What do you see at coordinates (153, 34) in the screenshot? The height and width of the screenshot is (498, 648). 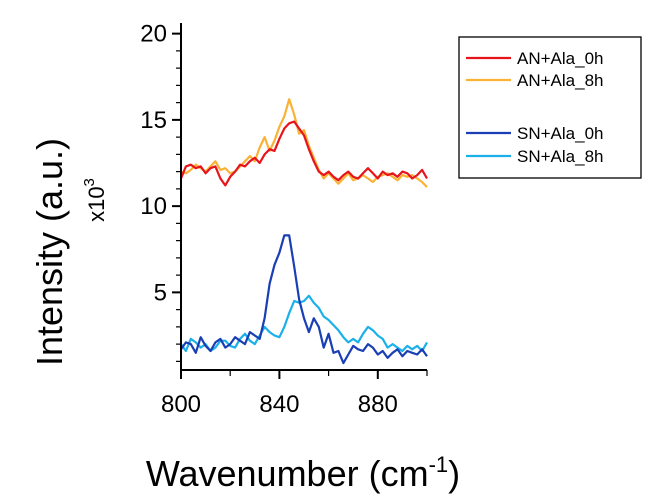 I see `y-tick-label: 20` at bounding box center [153, 34].